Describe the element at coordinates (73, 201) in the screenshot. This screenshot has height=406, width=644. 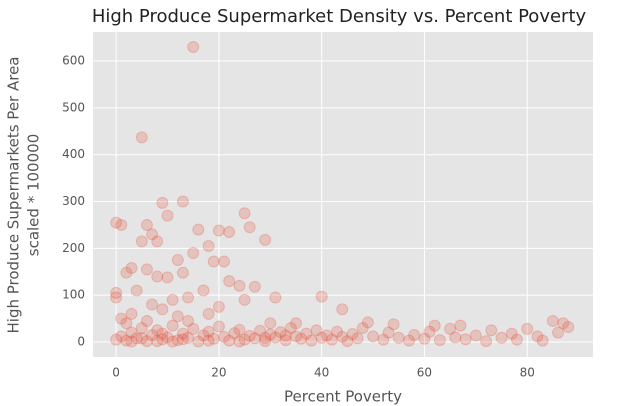
I see `y-tick-label: 300` at that location.